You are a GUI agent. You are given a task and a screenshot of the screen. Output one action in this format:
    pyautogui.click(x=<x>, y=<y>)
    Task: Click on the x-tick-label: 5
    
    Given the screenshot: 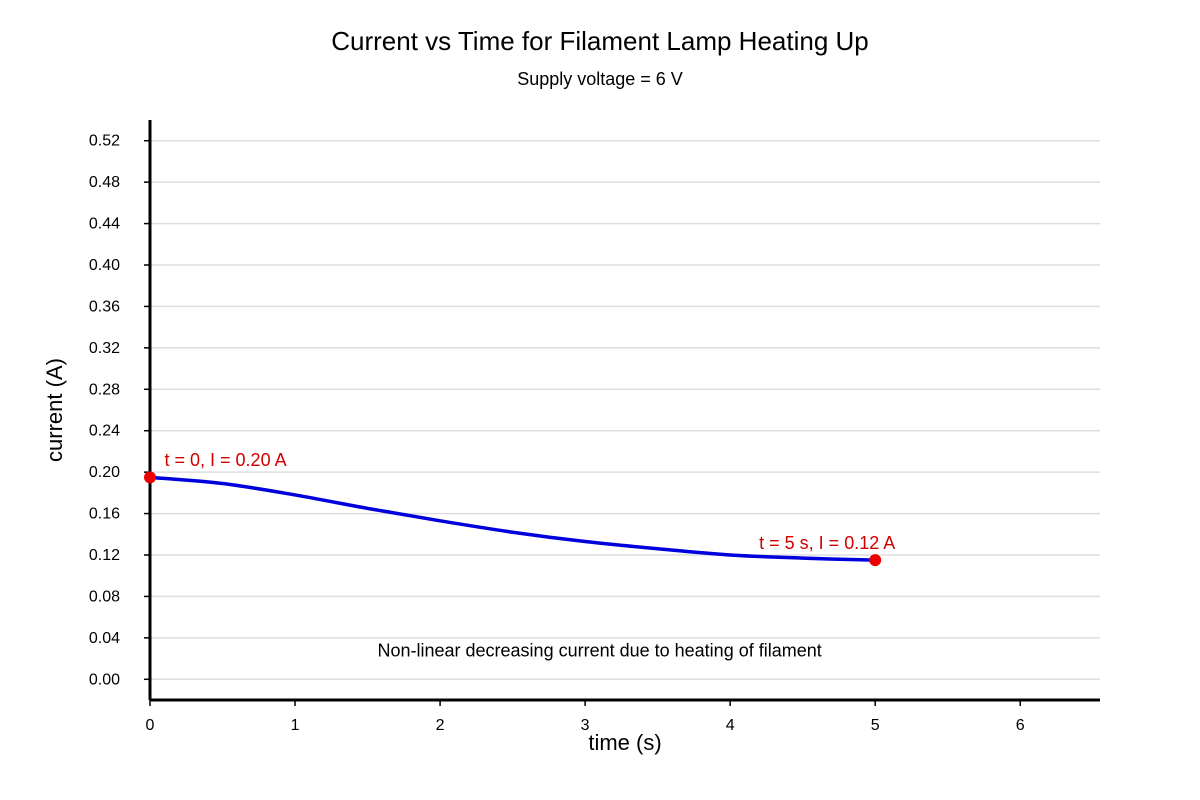 What is the action you would take?
    pyautogui.click(x=875, y=725)
    